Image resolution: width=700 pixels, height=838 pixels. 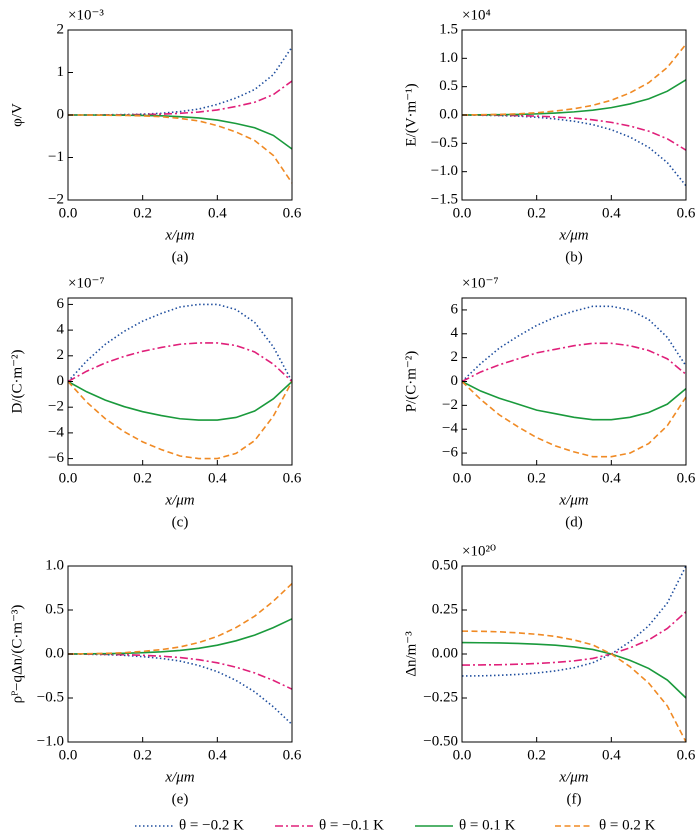 I want to click on y-tick-label: 1.0, so click(x=448, y=58).